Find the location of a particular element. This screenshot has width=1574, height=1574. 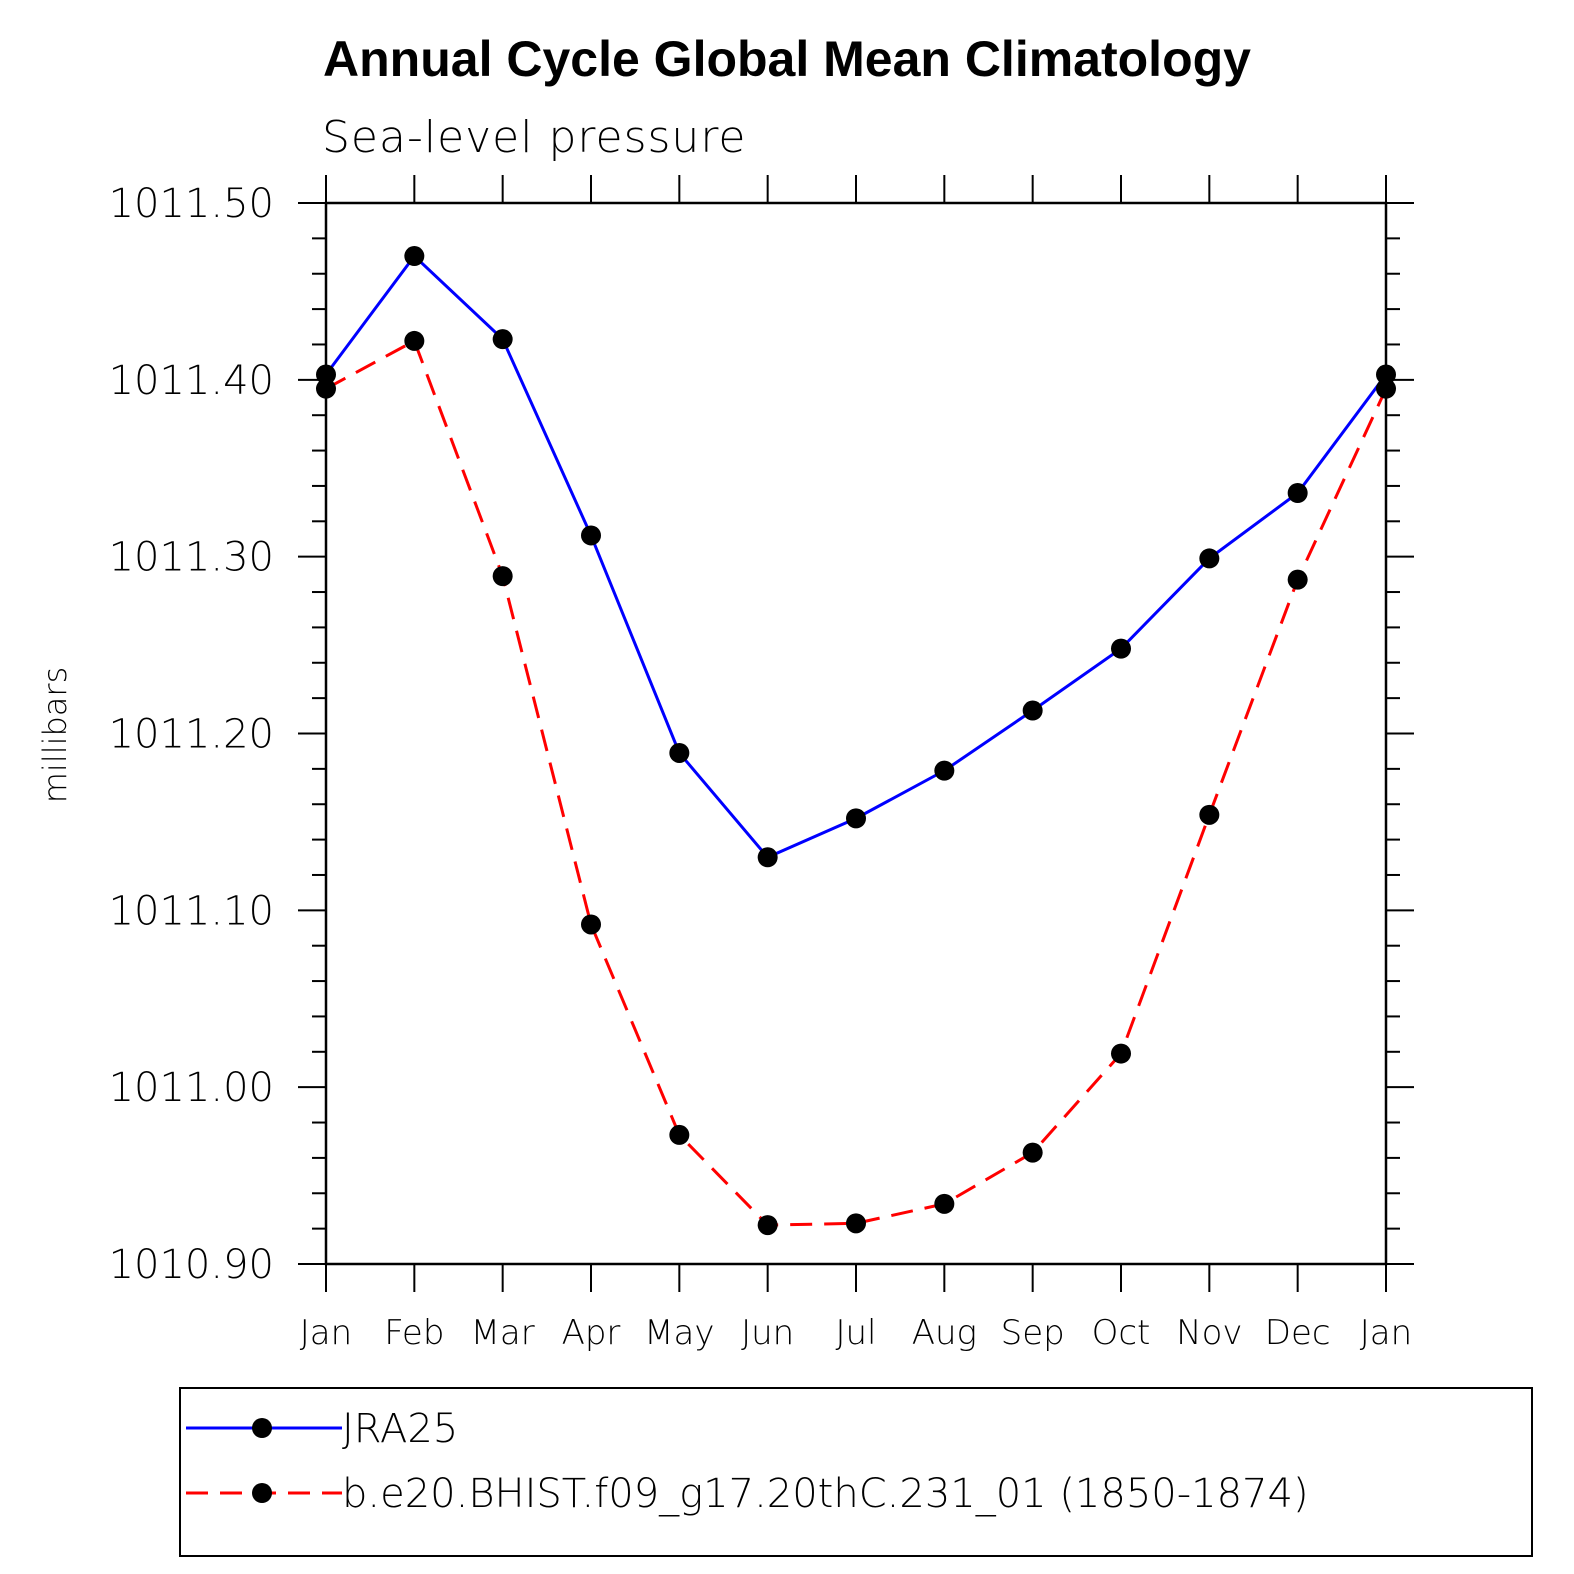

y-tick-label: 1011.10 is located at coordinates (191, 911).